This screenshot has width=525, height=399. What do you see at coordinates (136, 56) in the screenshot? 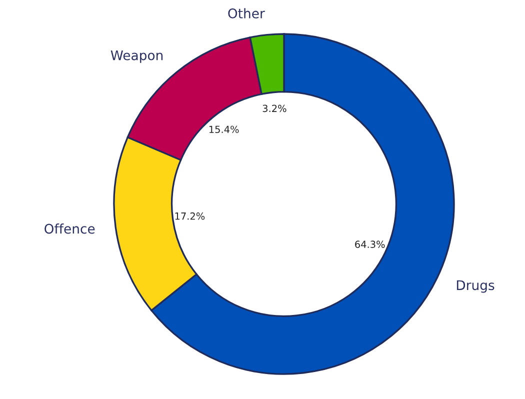
I see `slice-label: Weapon` at bounding box center [136, 56].